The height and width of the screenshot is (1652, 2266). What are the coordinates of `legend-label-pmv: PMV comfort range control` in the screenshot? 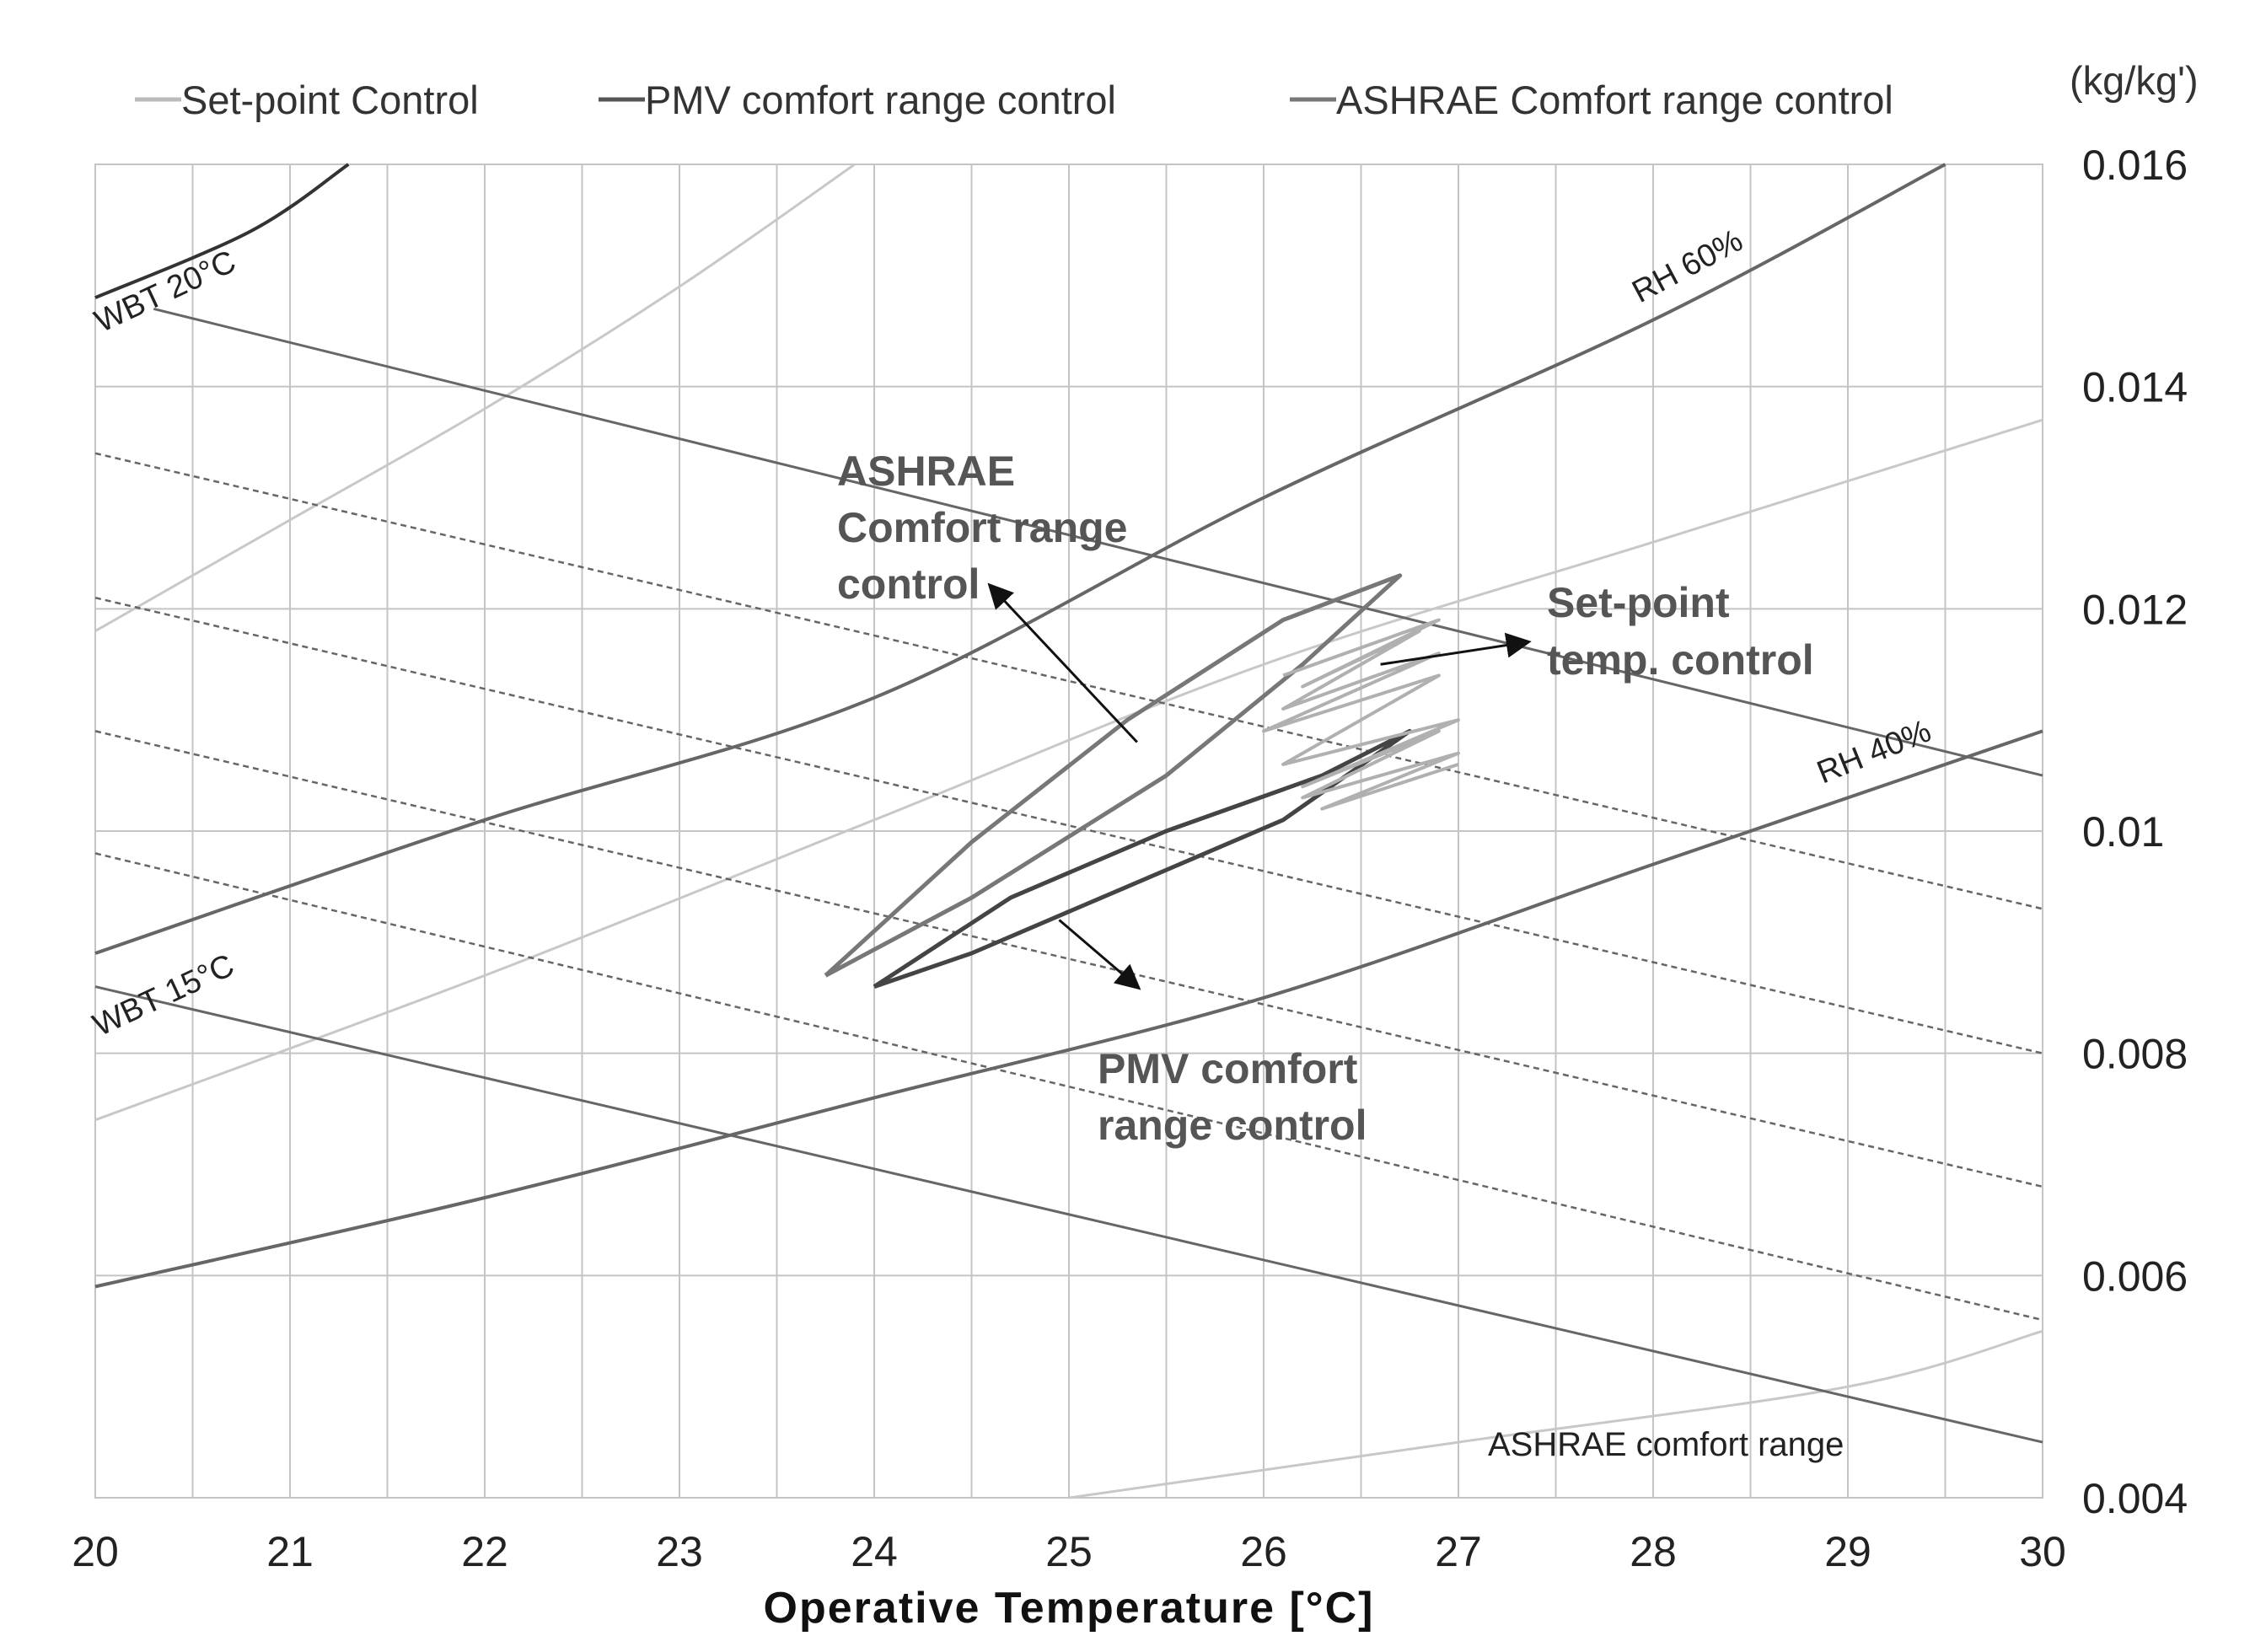 It's located at (880, 100).